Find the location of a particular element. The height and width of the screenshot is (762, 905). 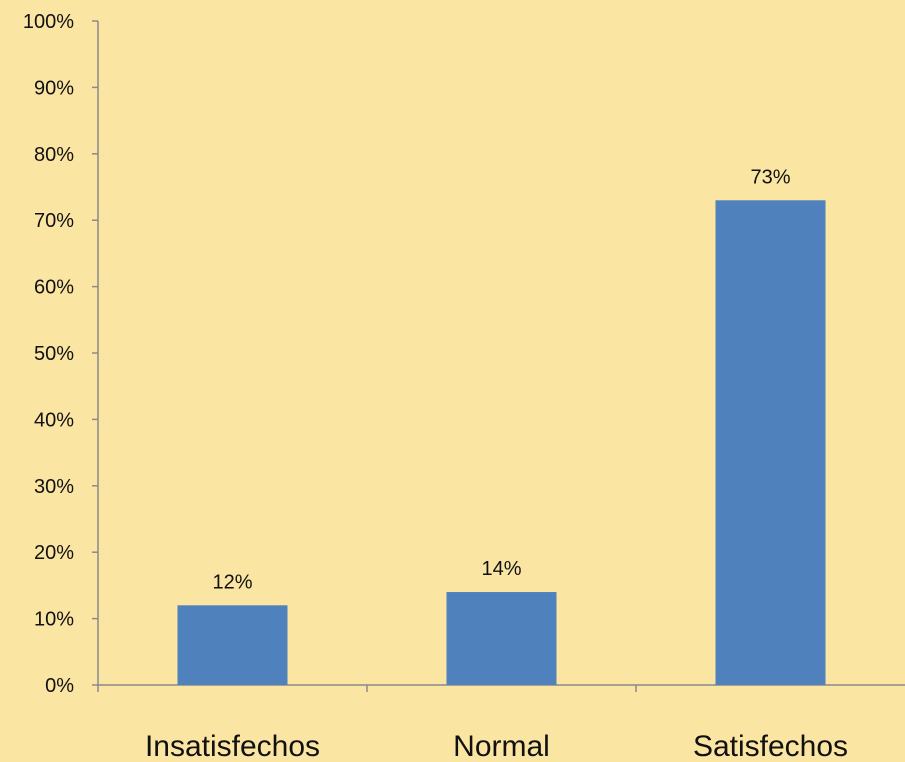

y-tick-label: 40% is located at coordinates (54, 420).